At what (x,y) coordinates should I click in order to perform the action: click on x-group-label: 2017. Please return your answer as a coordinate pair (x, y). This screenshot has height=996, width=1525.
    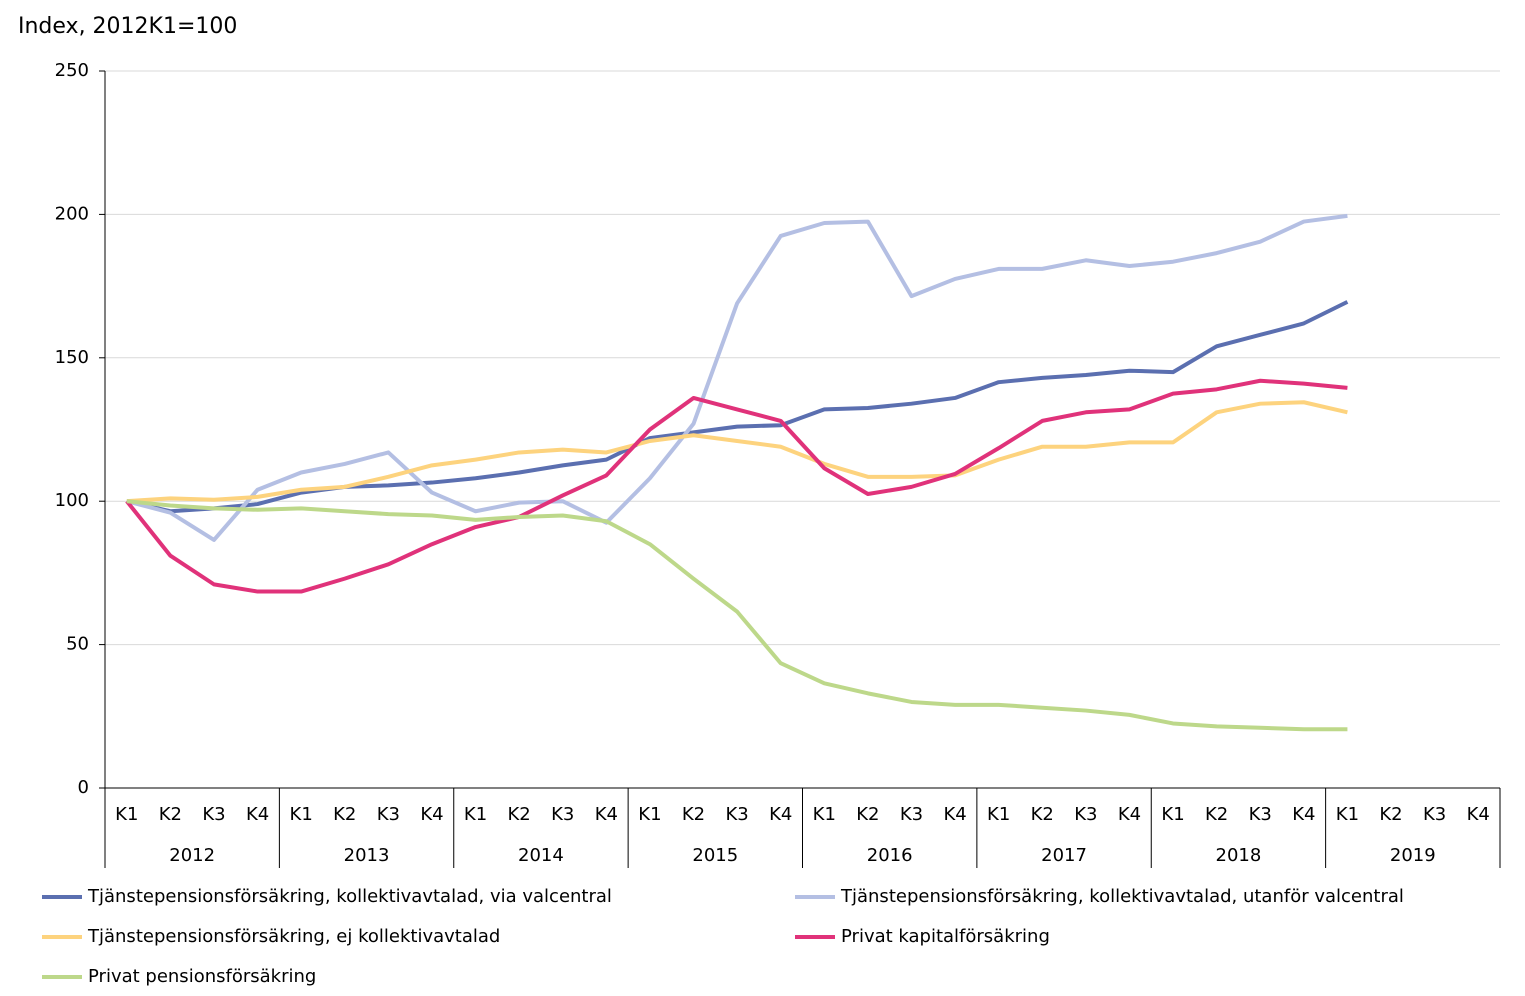
    Looking at the image, I should click on (1064, 855).